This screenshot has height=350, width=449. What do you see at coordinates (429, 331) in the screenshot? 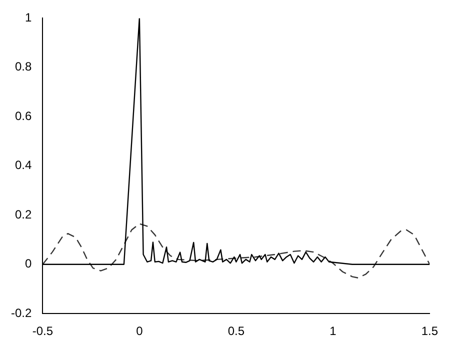
I see `x-tick-label: 1.5` at bounding box center [429, 331].